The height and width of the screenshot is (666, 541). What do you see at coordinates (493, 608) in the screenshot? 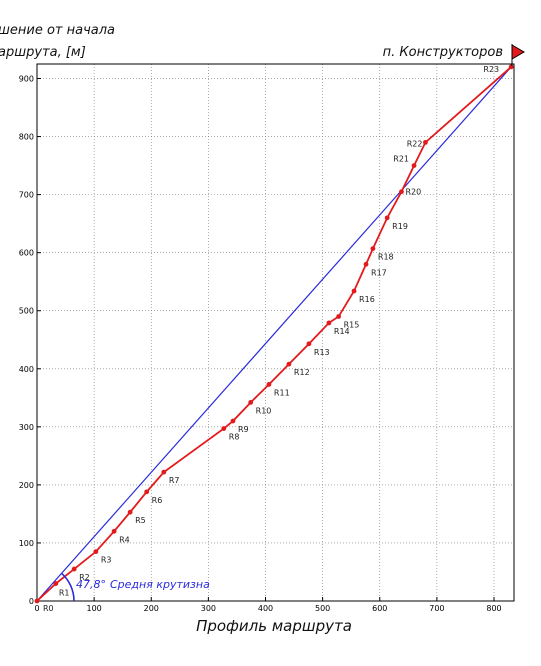
I see `x-tick-label: 800` at bounding box center [493, 608].